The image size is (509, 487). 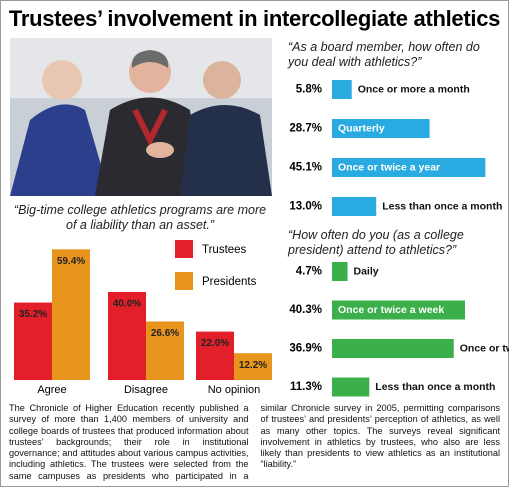 I want to click on value-label: 12.2%, so click(x=253, y=365).